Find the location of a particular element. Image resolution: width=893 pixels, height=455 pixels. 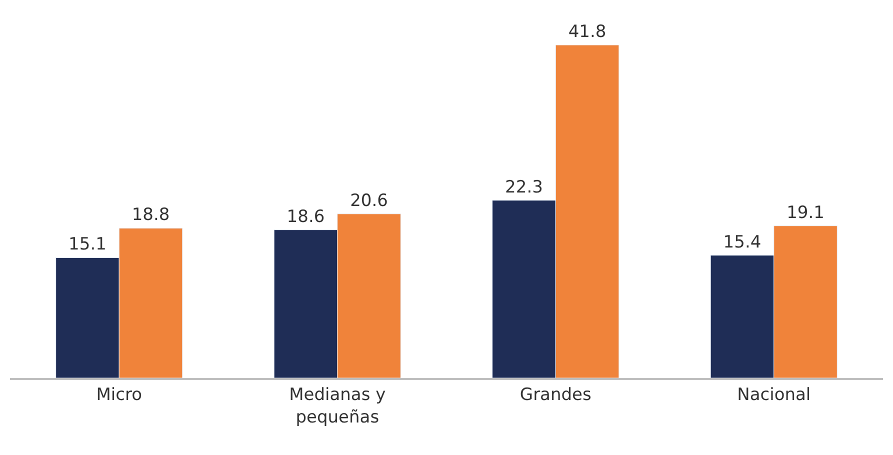

x-tick-label: Micro is located at coordinates (119, 395).